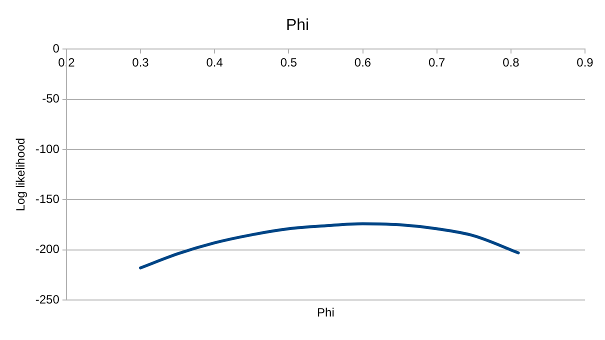 Image resolution: width=605 pixels, height=340 pixels. What do you see at coordinates (141, 63) in the screenshot?
I see `x-tick-label: 0.3` at bounding box center [141, 63].